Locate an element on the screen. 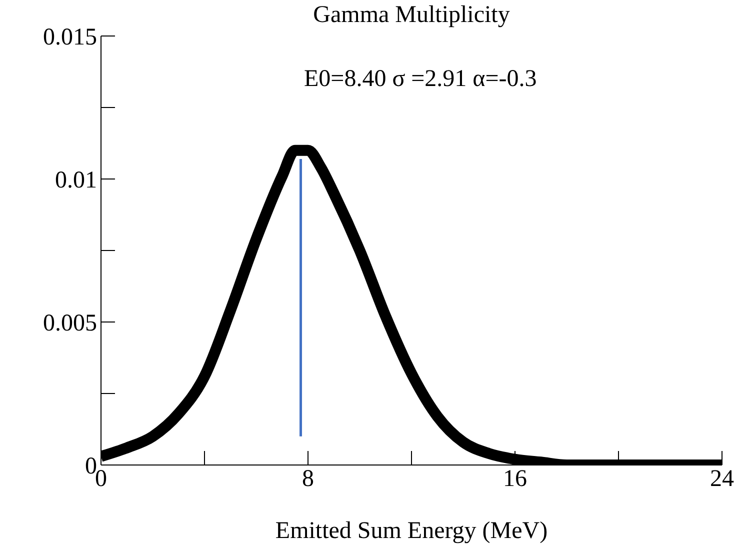 The width and height of the screenshot is (739, 546). x-axis-title: Emitted Sum Energy (MeV) is located at coordinates (411, 531).